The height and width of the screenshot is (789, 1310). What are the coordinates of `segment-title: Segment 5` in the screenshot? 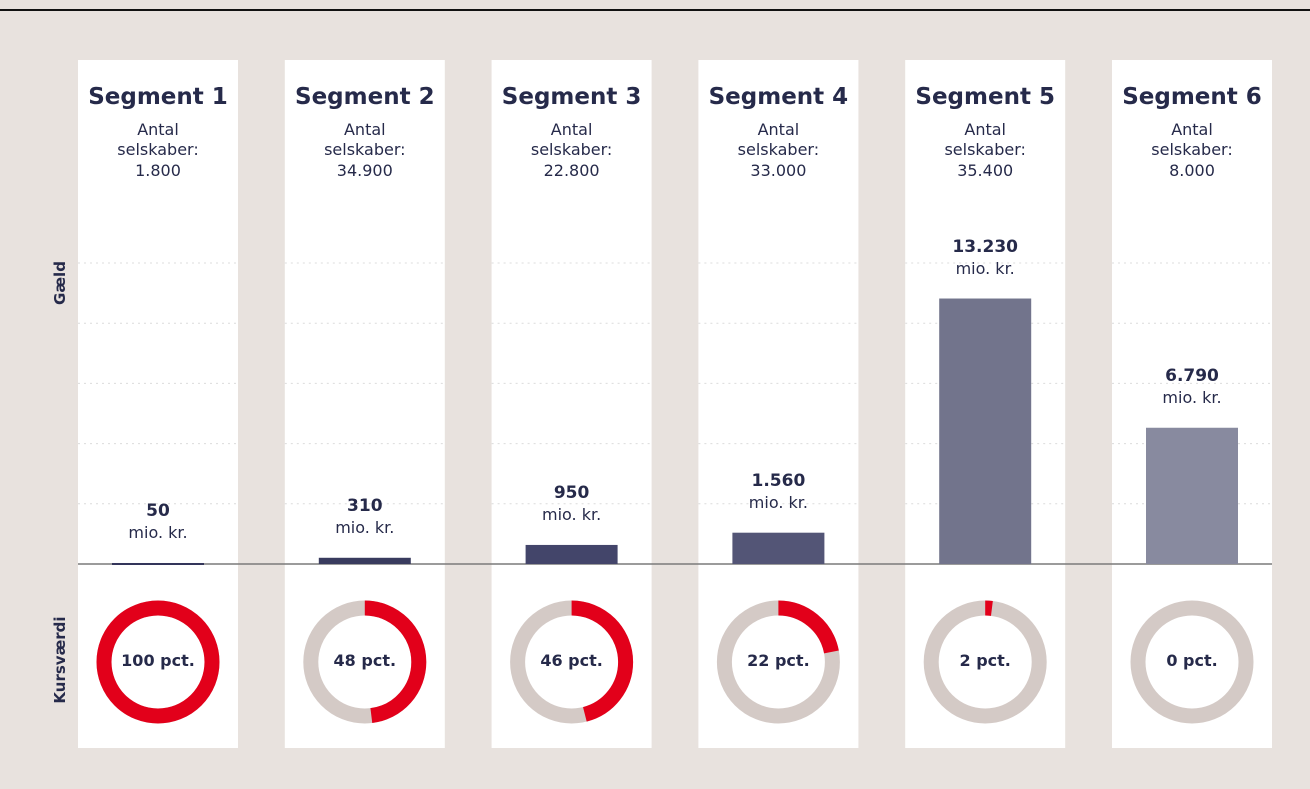 It's located at (985, 97).